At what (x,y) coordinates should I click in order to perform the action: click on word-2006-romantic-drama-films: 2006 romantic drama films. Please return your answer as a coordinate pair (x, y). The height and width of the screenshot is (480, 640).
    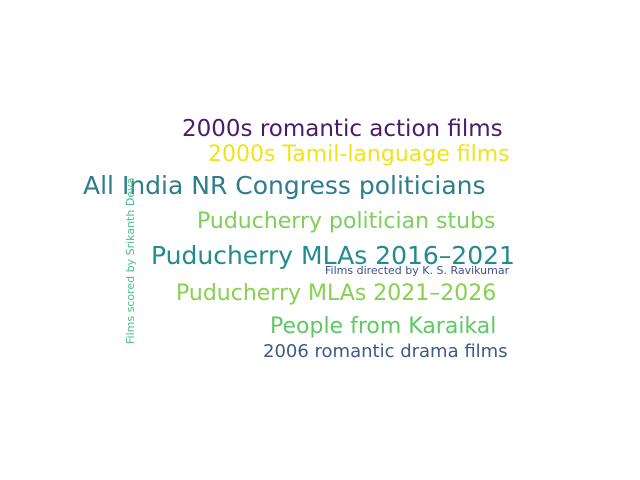
    Looking at the image, I should click on (385, 351).